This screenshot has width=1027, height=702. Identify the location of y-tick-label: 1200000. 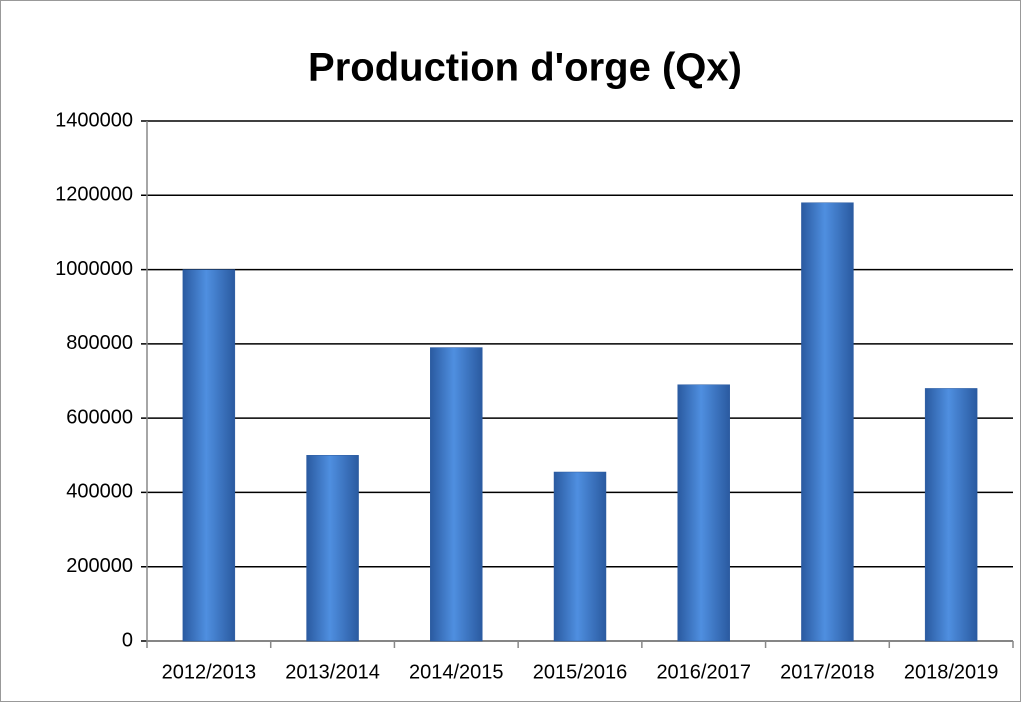
(94, 195).